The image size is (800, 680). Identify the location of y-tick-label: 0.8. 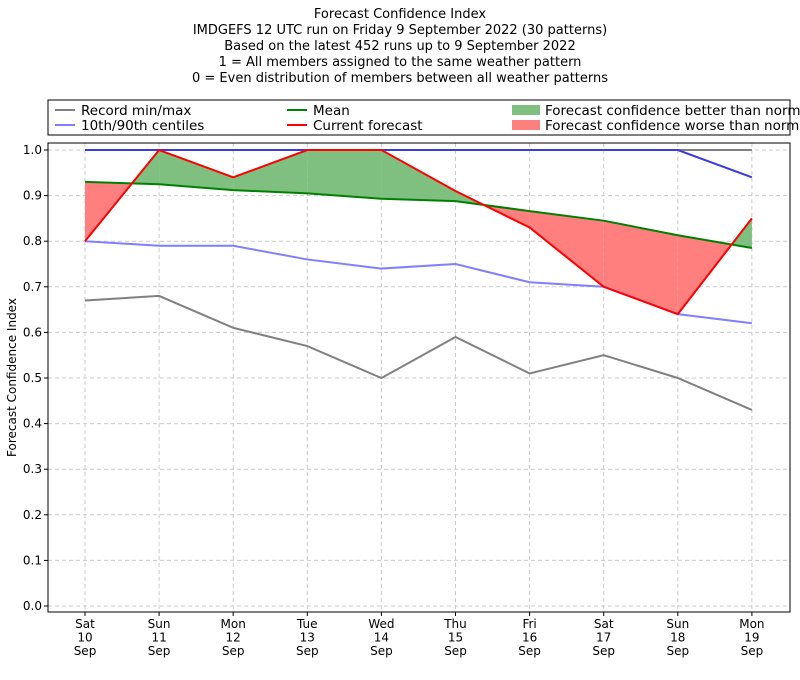
(32, 241).